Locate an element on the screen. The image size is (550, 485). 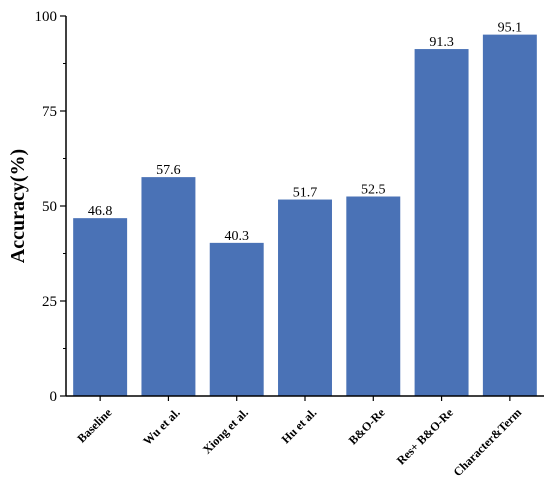
bar-value-label: 95.1 is located at coordinates (510, 28).